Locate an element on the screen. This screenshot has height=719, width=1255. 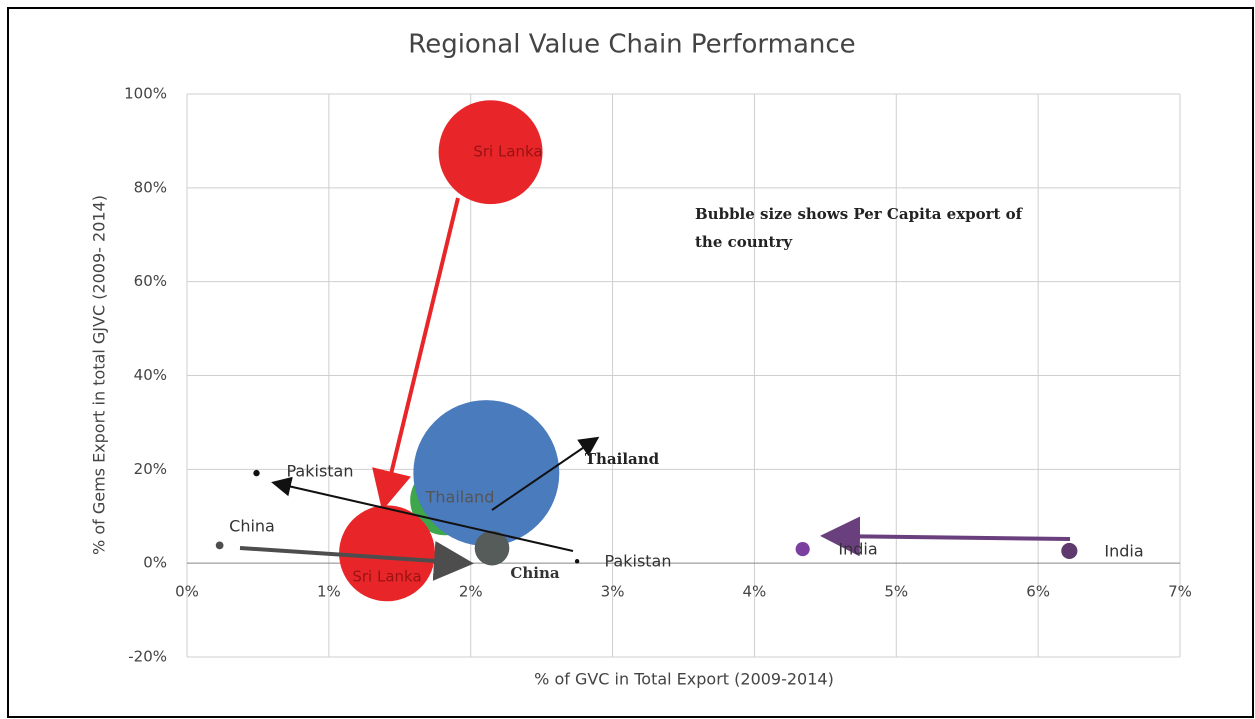
x-tick-label: 4% is located at coordinates (755, 592).